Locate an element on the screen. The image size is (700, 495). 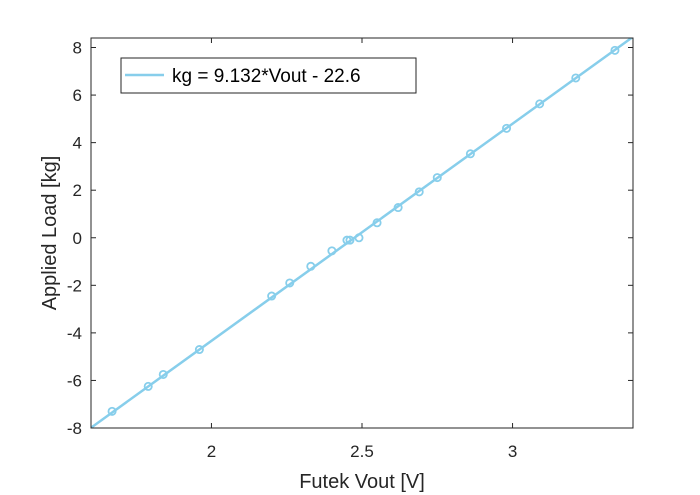
y-tick-label: 6 is located at coordinates (77, 95).